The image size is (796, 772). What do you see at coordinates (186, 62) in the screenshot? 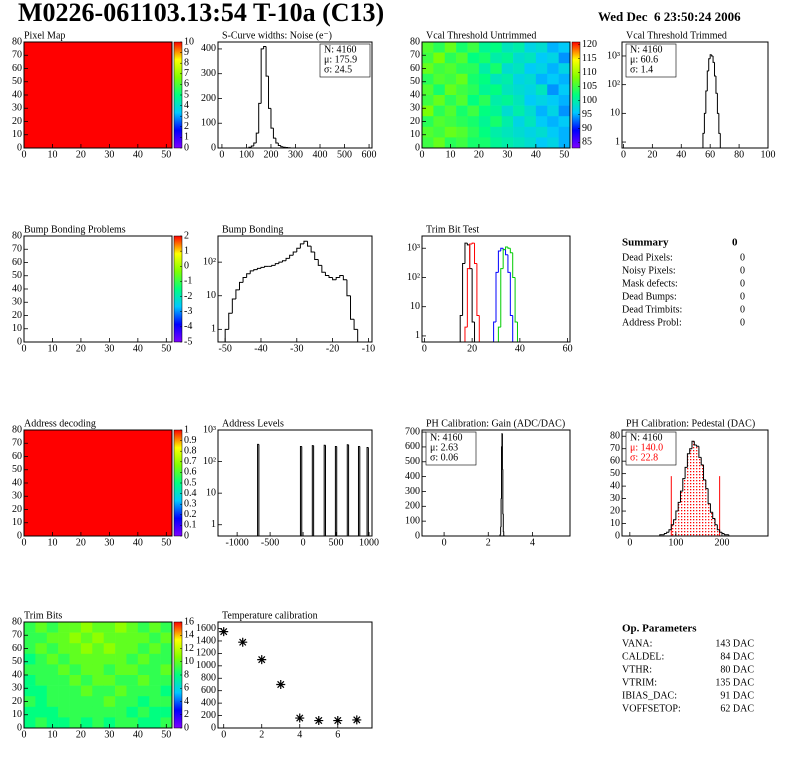
I see `color-bar-label: 8` at bounding box center [186, 62].